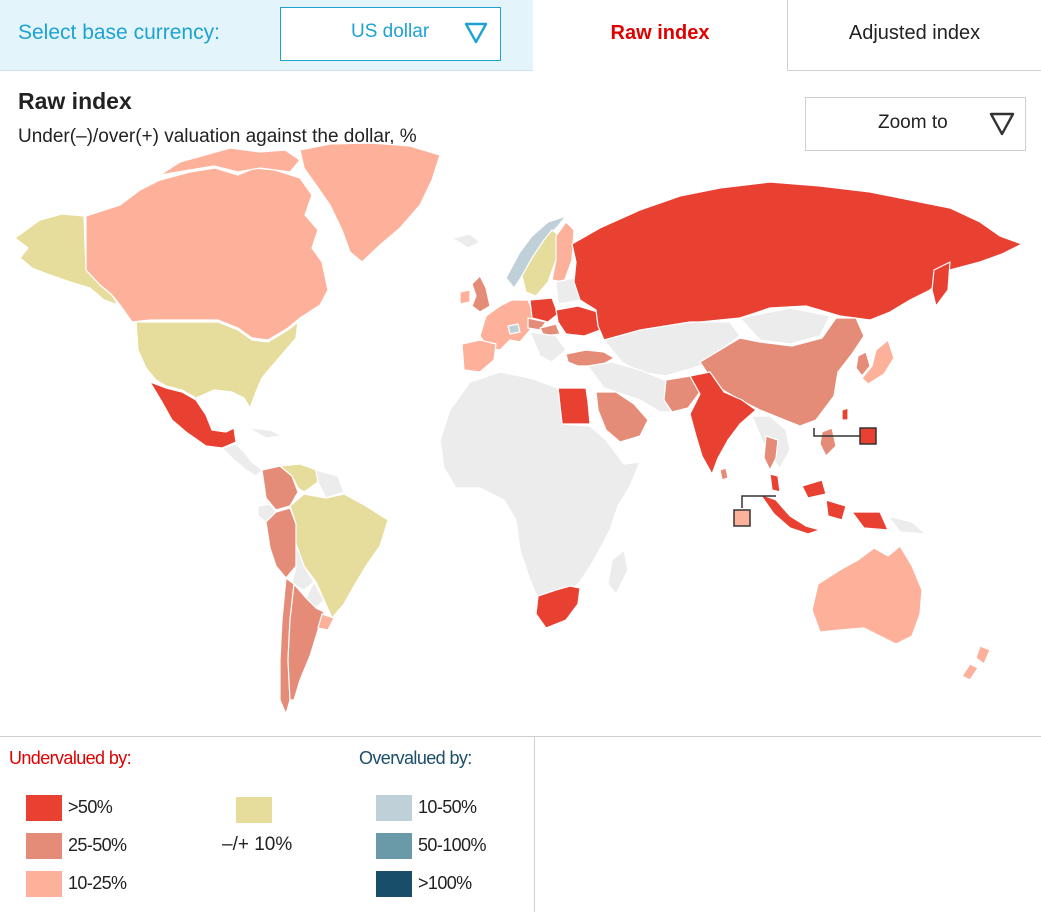  I want to click on legend-swatch-neutral, so click(254, 810).